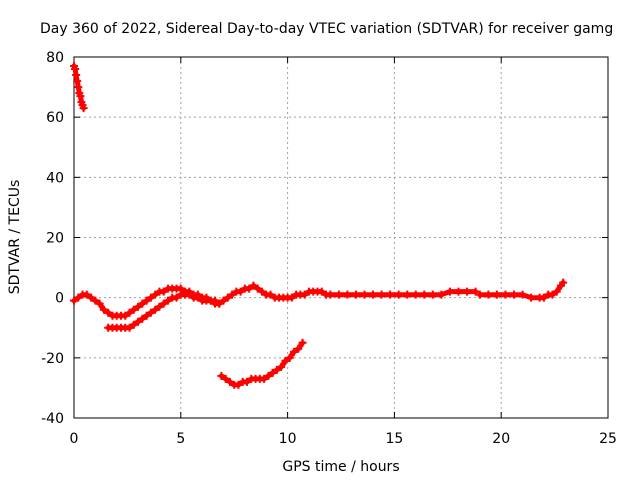 This screenshot has width=640, height=480. Describe the element at coordinates (164, 311) in the screenshot. I see `series-secondary-track` at that location.